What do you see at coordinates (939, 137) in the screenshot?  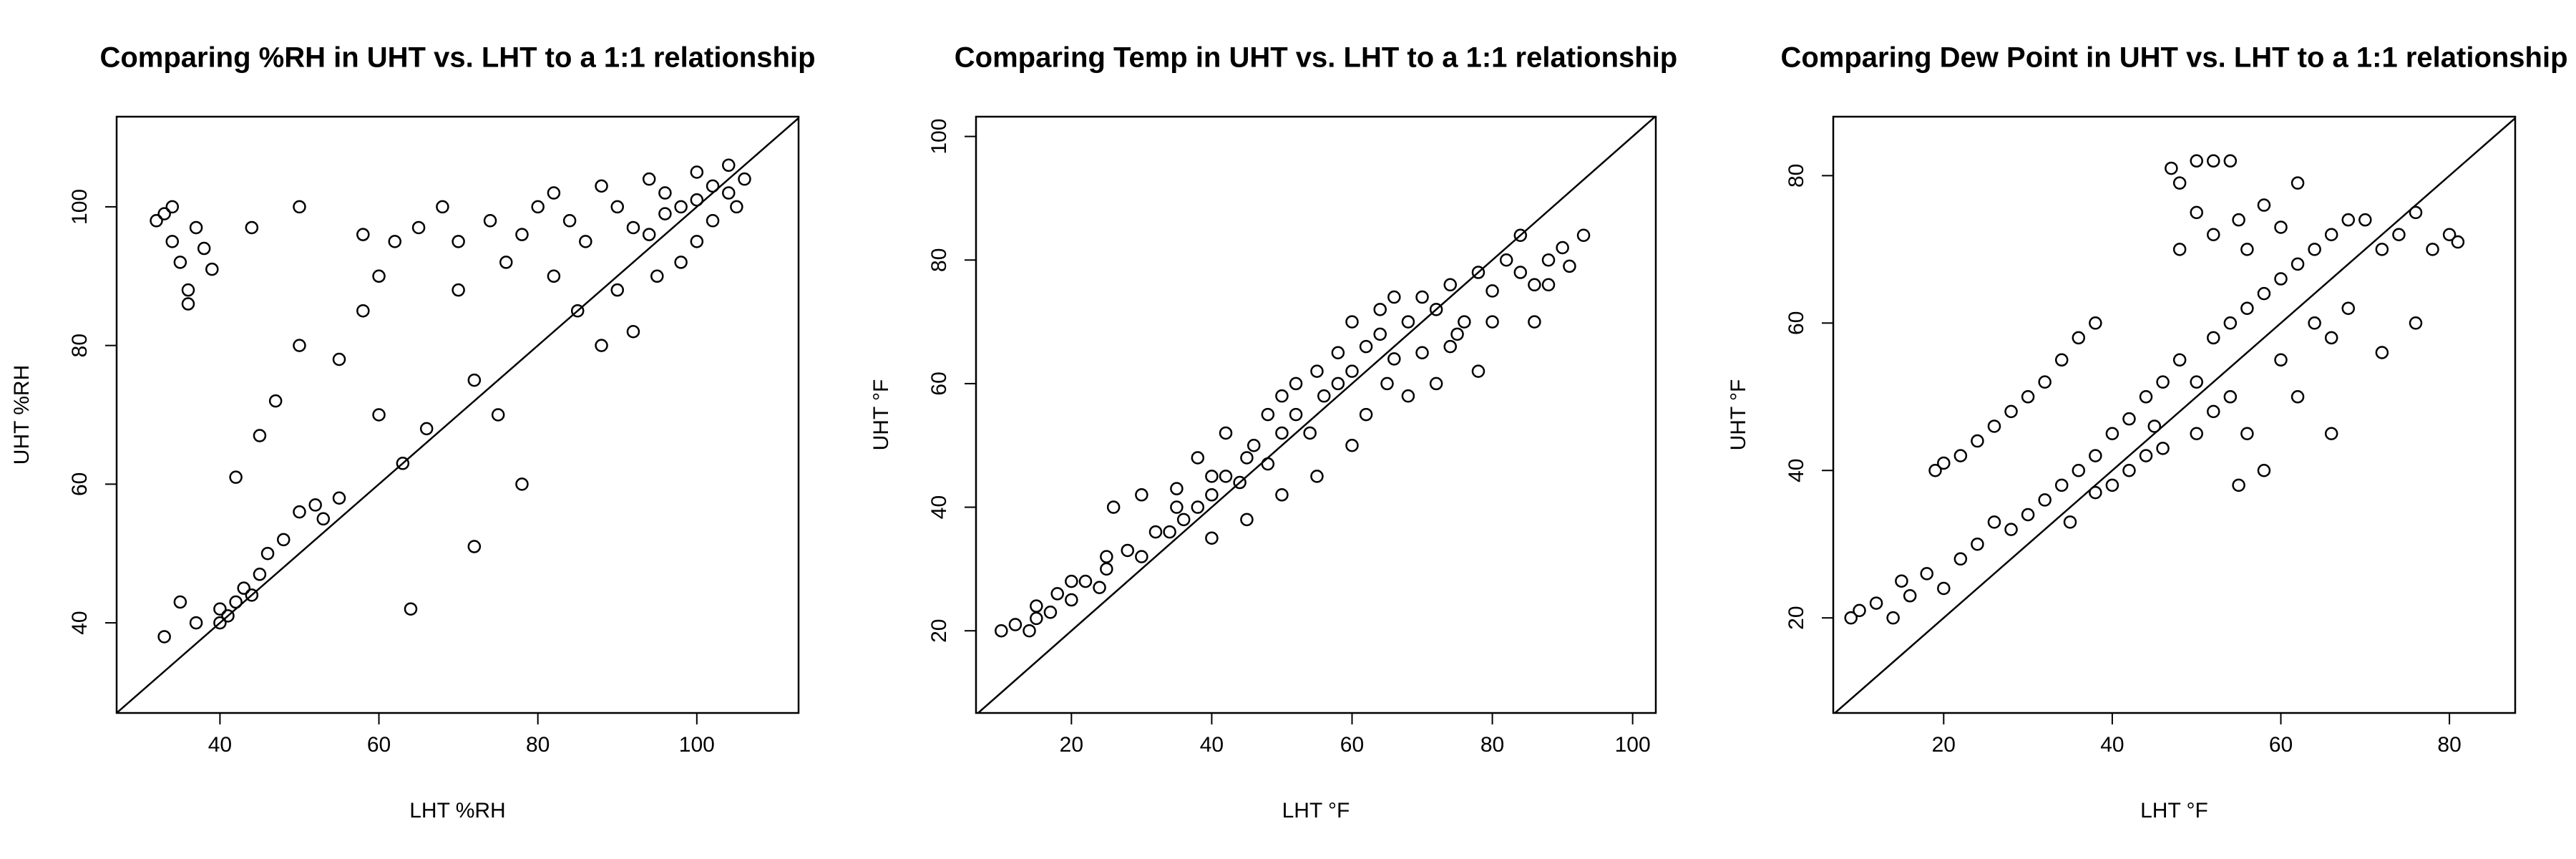 I see `y-tick-label: 100` at bounding box center [939, 137].